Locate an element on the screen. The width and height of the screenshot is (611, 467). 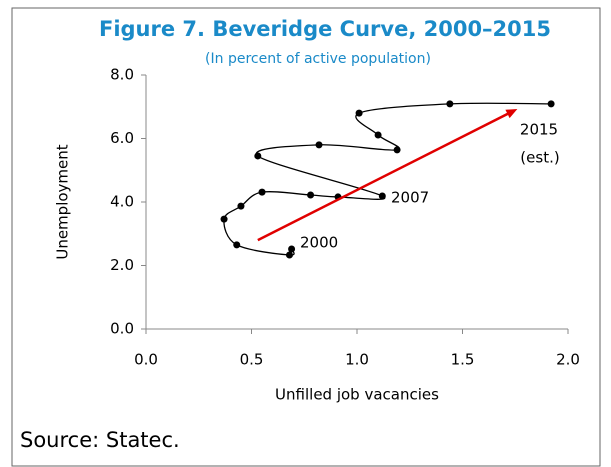
trend-arrow is located at coordinates (384, 176).